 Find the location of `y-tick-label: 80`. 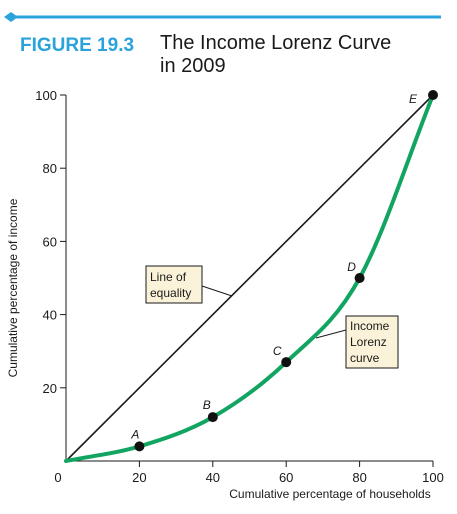

y-tick-label: 80 is located at coordinates (50, 168).